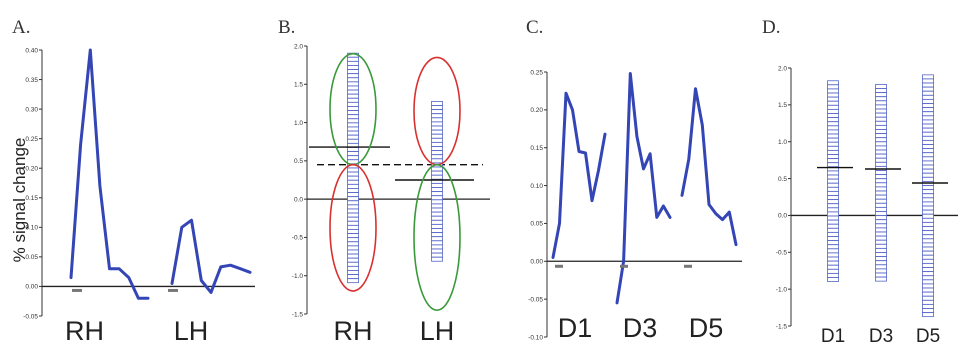 Image resolution: width=959 pixels, height=348 pixels. I want to click on panel-c-trace-d1, so click(579, 175).